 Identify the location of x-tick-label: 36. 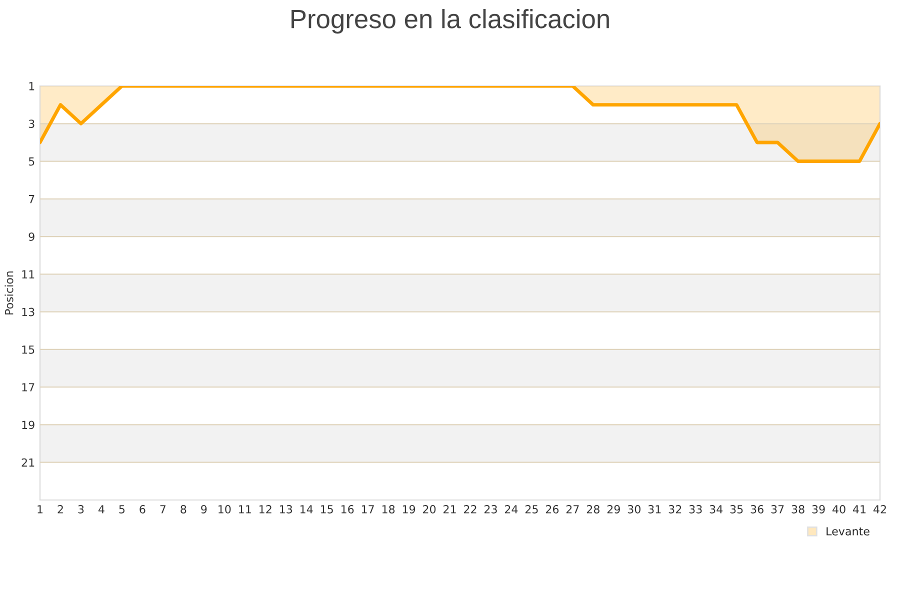
(757, 509).